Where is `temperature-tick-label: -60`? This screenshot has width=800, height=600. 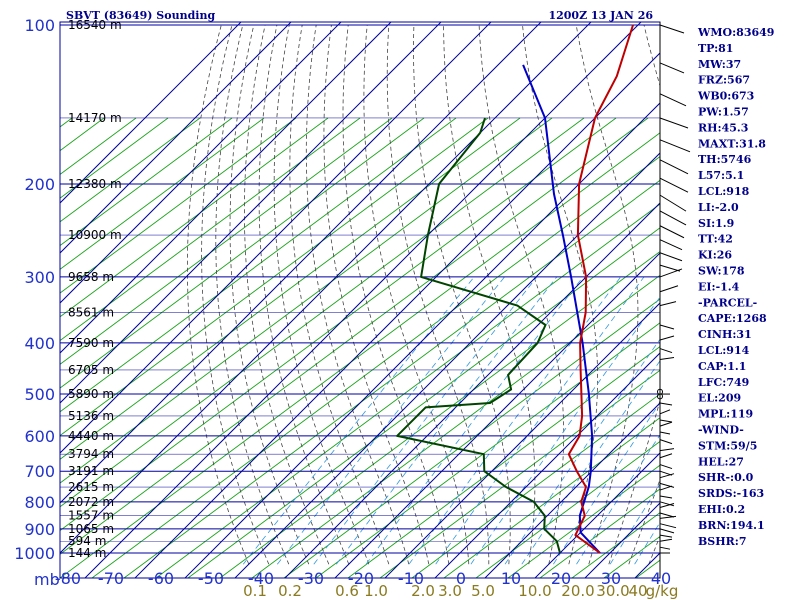 temperature-tick-label: -60 is located at coordinates (161, 578).